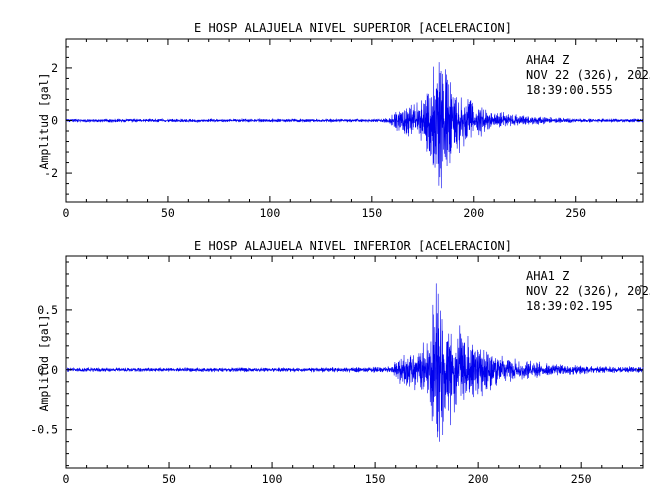 This screenshot has height=500, width=650. What do you see at coordinates (588, 291) in the screenshot?
I see `date-label-lower: NOV 22 (326), 2025` at bounding box center [588, 291].